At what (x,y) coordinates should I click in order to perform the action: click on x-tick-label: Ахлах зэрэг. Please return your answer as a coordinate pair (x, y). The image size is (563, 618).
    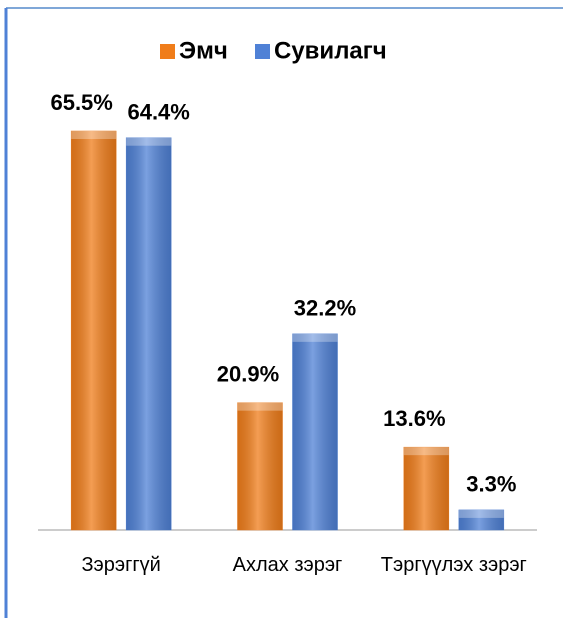
    Looking at the image, I should click on (287, 565).